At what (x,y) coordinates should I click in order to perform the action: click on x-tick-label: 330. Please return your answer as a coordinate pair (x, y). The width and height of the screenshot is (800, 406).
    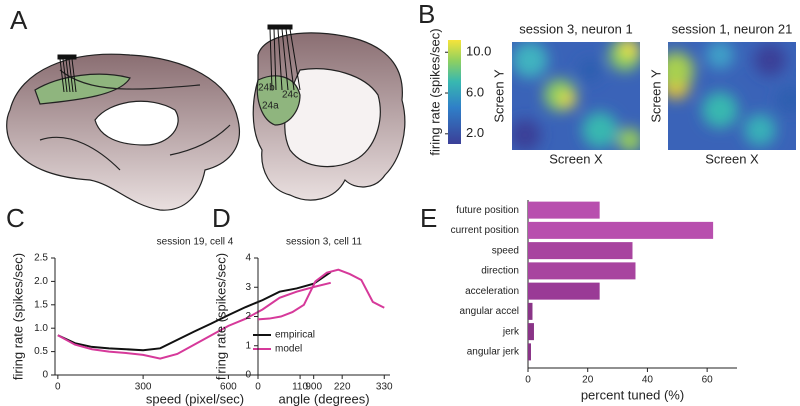
    Looking at the image, I should click on (384, 387).